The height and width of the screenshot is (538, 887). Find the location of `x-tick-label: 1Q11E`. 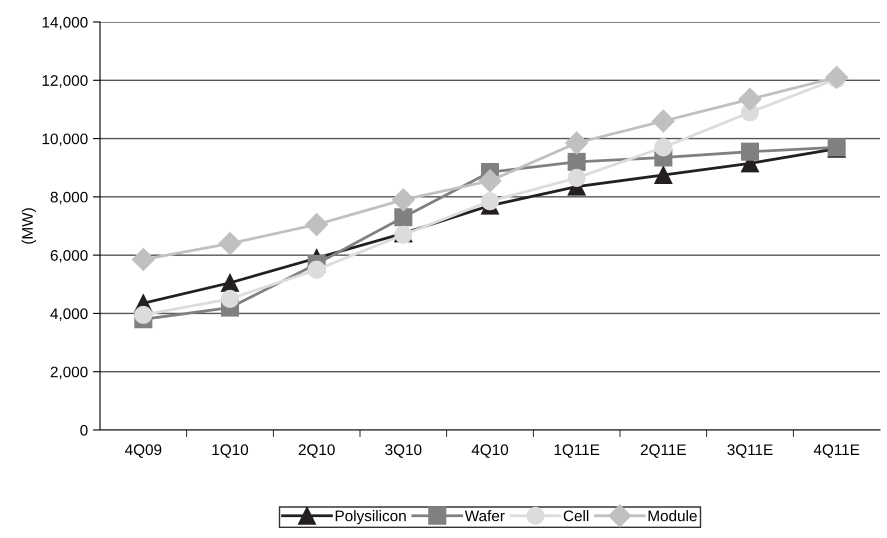

x-tick-label: 1Q11E is located at coordinates (577, 451).